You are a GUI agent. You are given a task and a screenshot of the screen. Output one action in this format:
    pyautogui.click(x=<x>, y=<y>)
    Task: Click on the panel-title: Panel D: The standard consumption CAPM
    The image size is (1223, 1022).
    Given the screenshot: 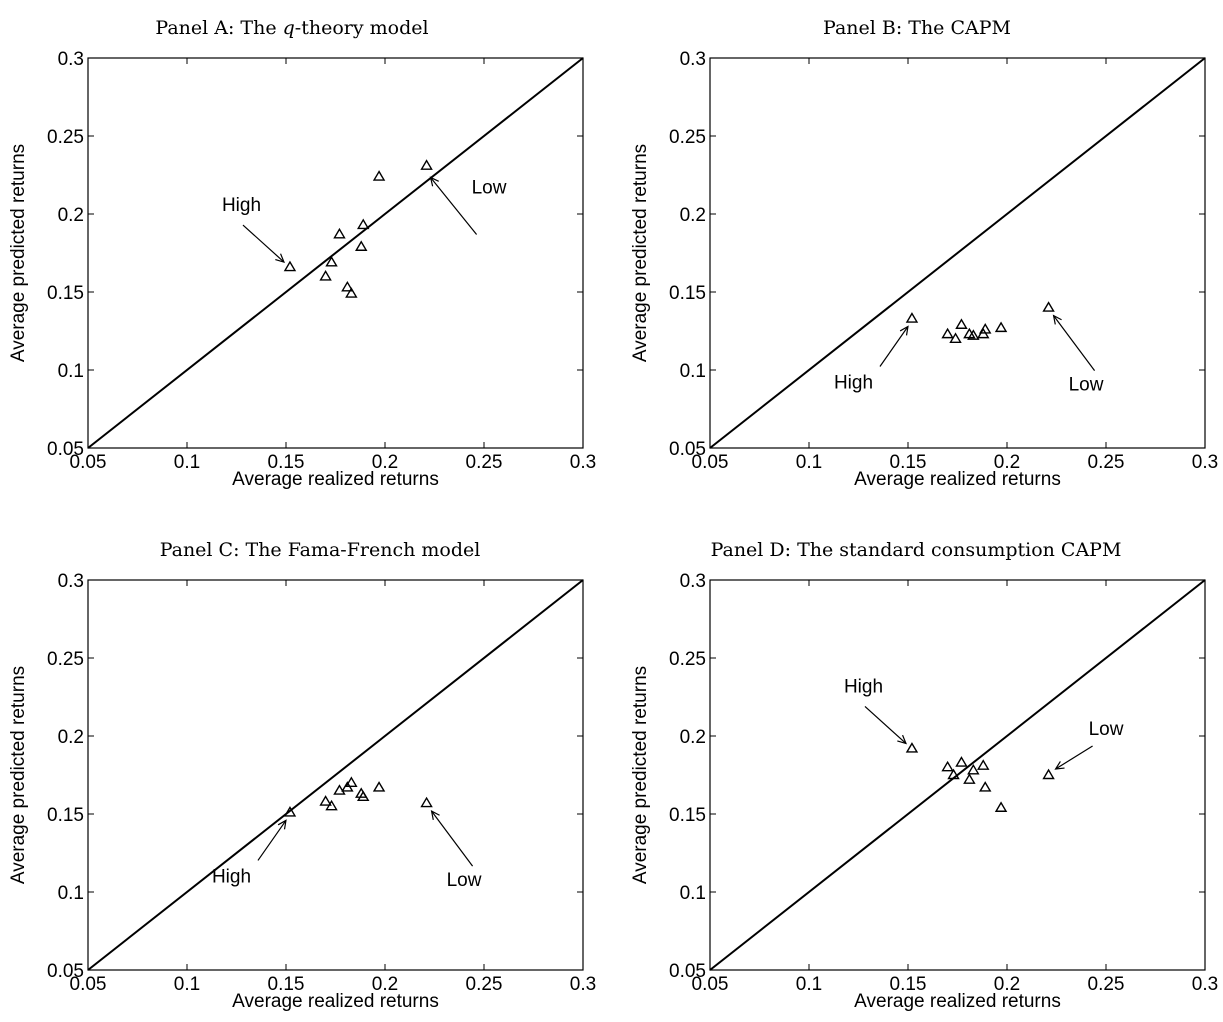 What is the action you would take?
    pyautogui.click(x=916, y=550)
    